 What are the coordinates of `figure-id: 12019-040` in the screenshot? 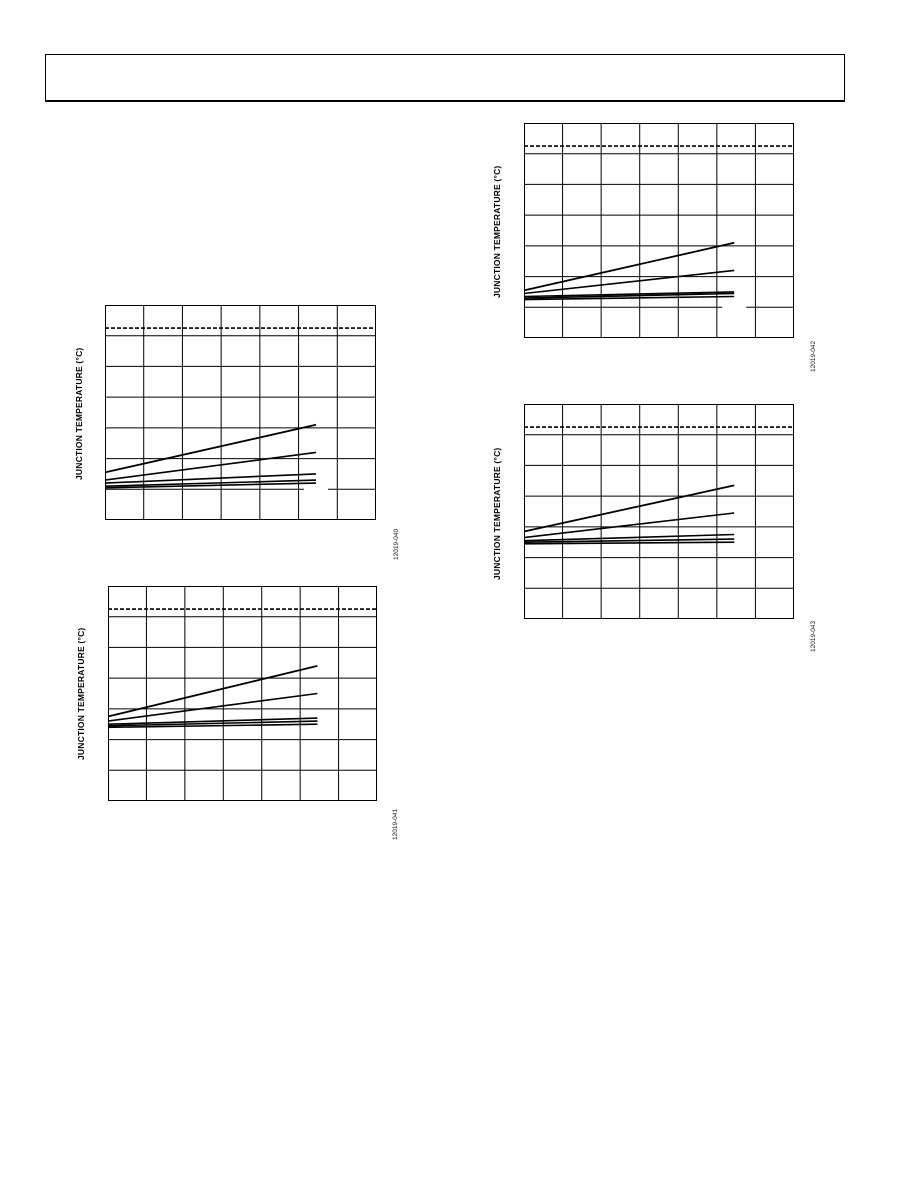 It's located at (396, 544).